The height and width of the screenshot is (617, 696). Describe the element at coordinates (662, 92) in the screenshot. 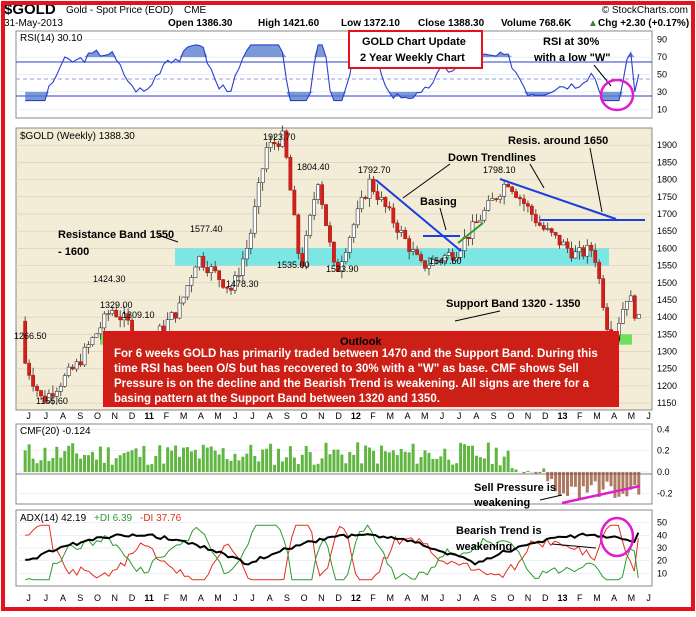

I see `rsi-tick-label: 30` at that location.